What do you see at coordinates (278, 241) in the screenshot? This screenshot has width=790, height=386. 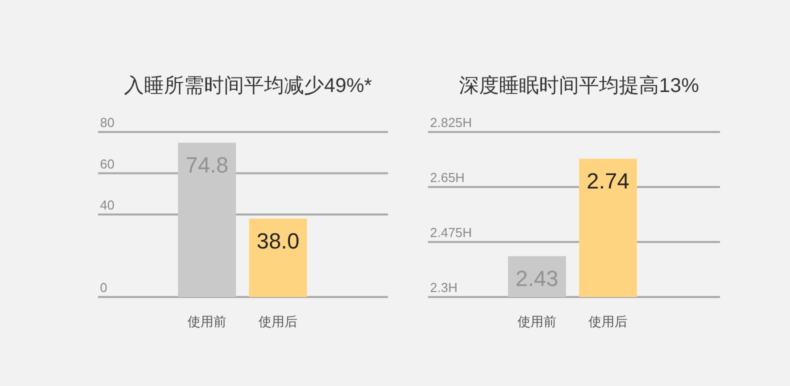 I see `data-label: 38.0` at bounding box center [278, 241].